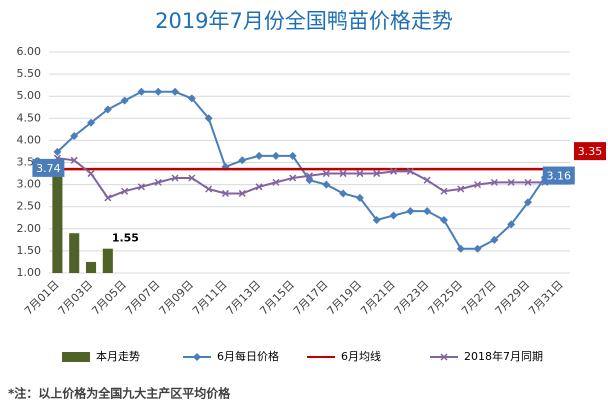 This screenshot has width=608, height=411. I want to click on data-label: 3.16, so click(559, 176).